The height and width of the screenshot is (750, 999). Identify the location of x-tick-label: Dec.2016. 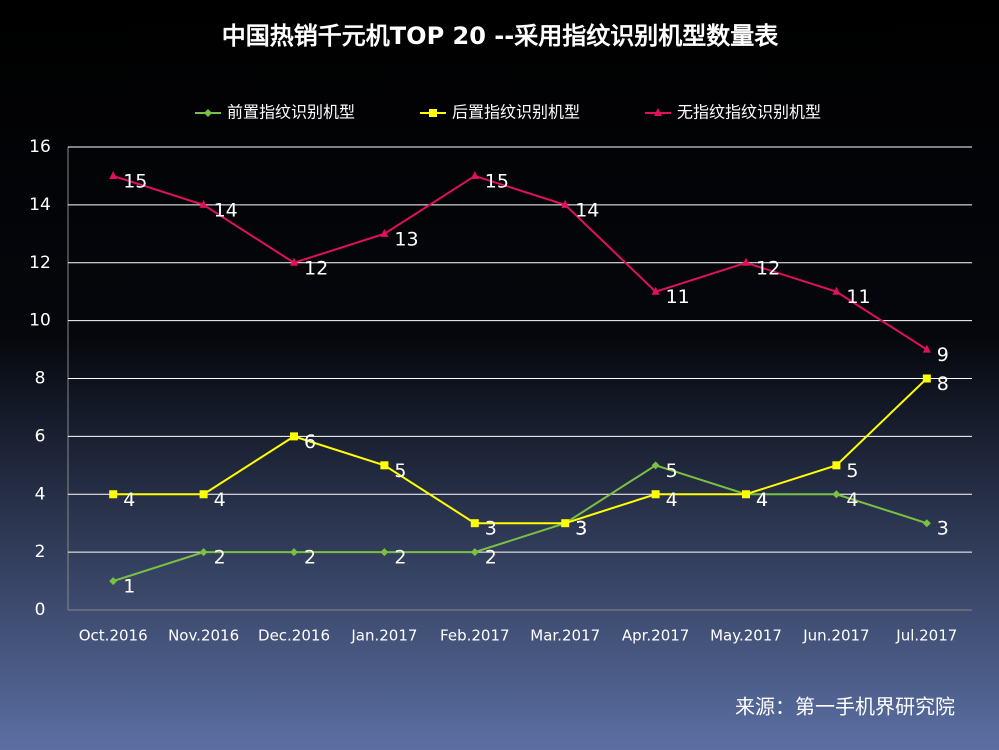
(294, 636).